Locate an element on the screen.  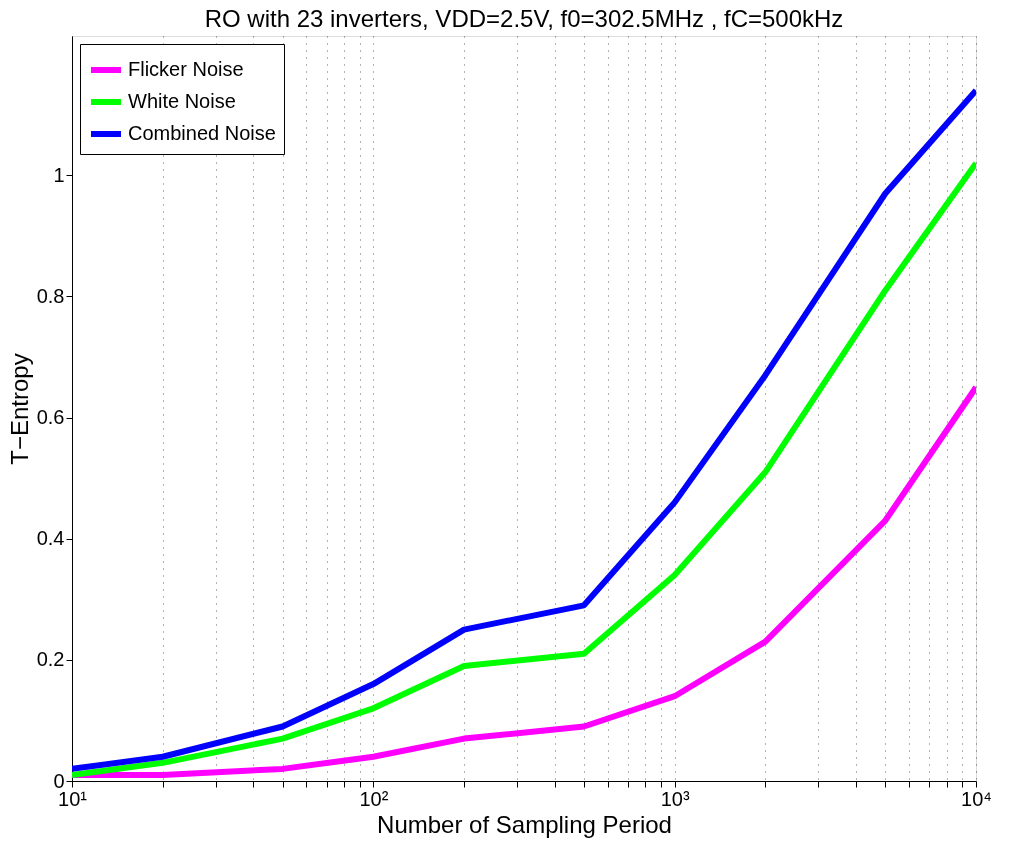
x-tick-label: 10³ is located at coordinates (675, 798).